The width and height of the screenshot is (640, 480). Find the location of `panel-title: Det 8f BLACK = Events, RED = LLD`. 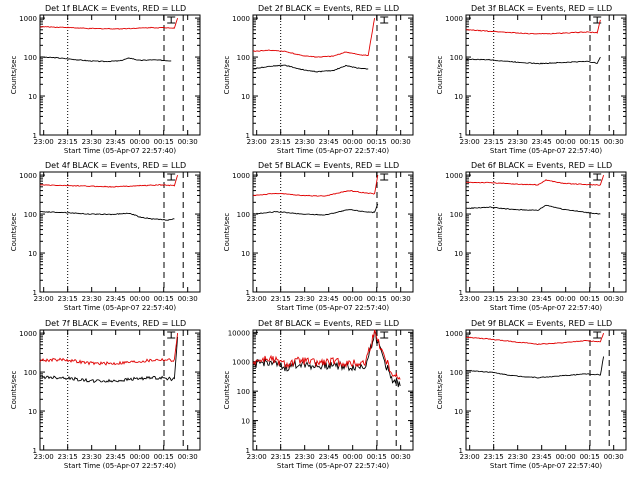

panel-title: Det 8f BLACK = Events, RED = LLD is located at coordinates (328, 323).